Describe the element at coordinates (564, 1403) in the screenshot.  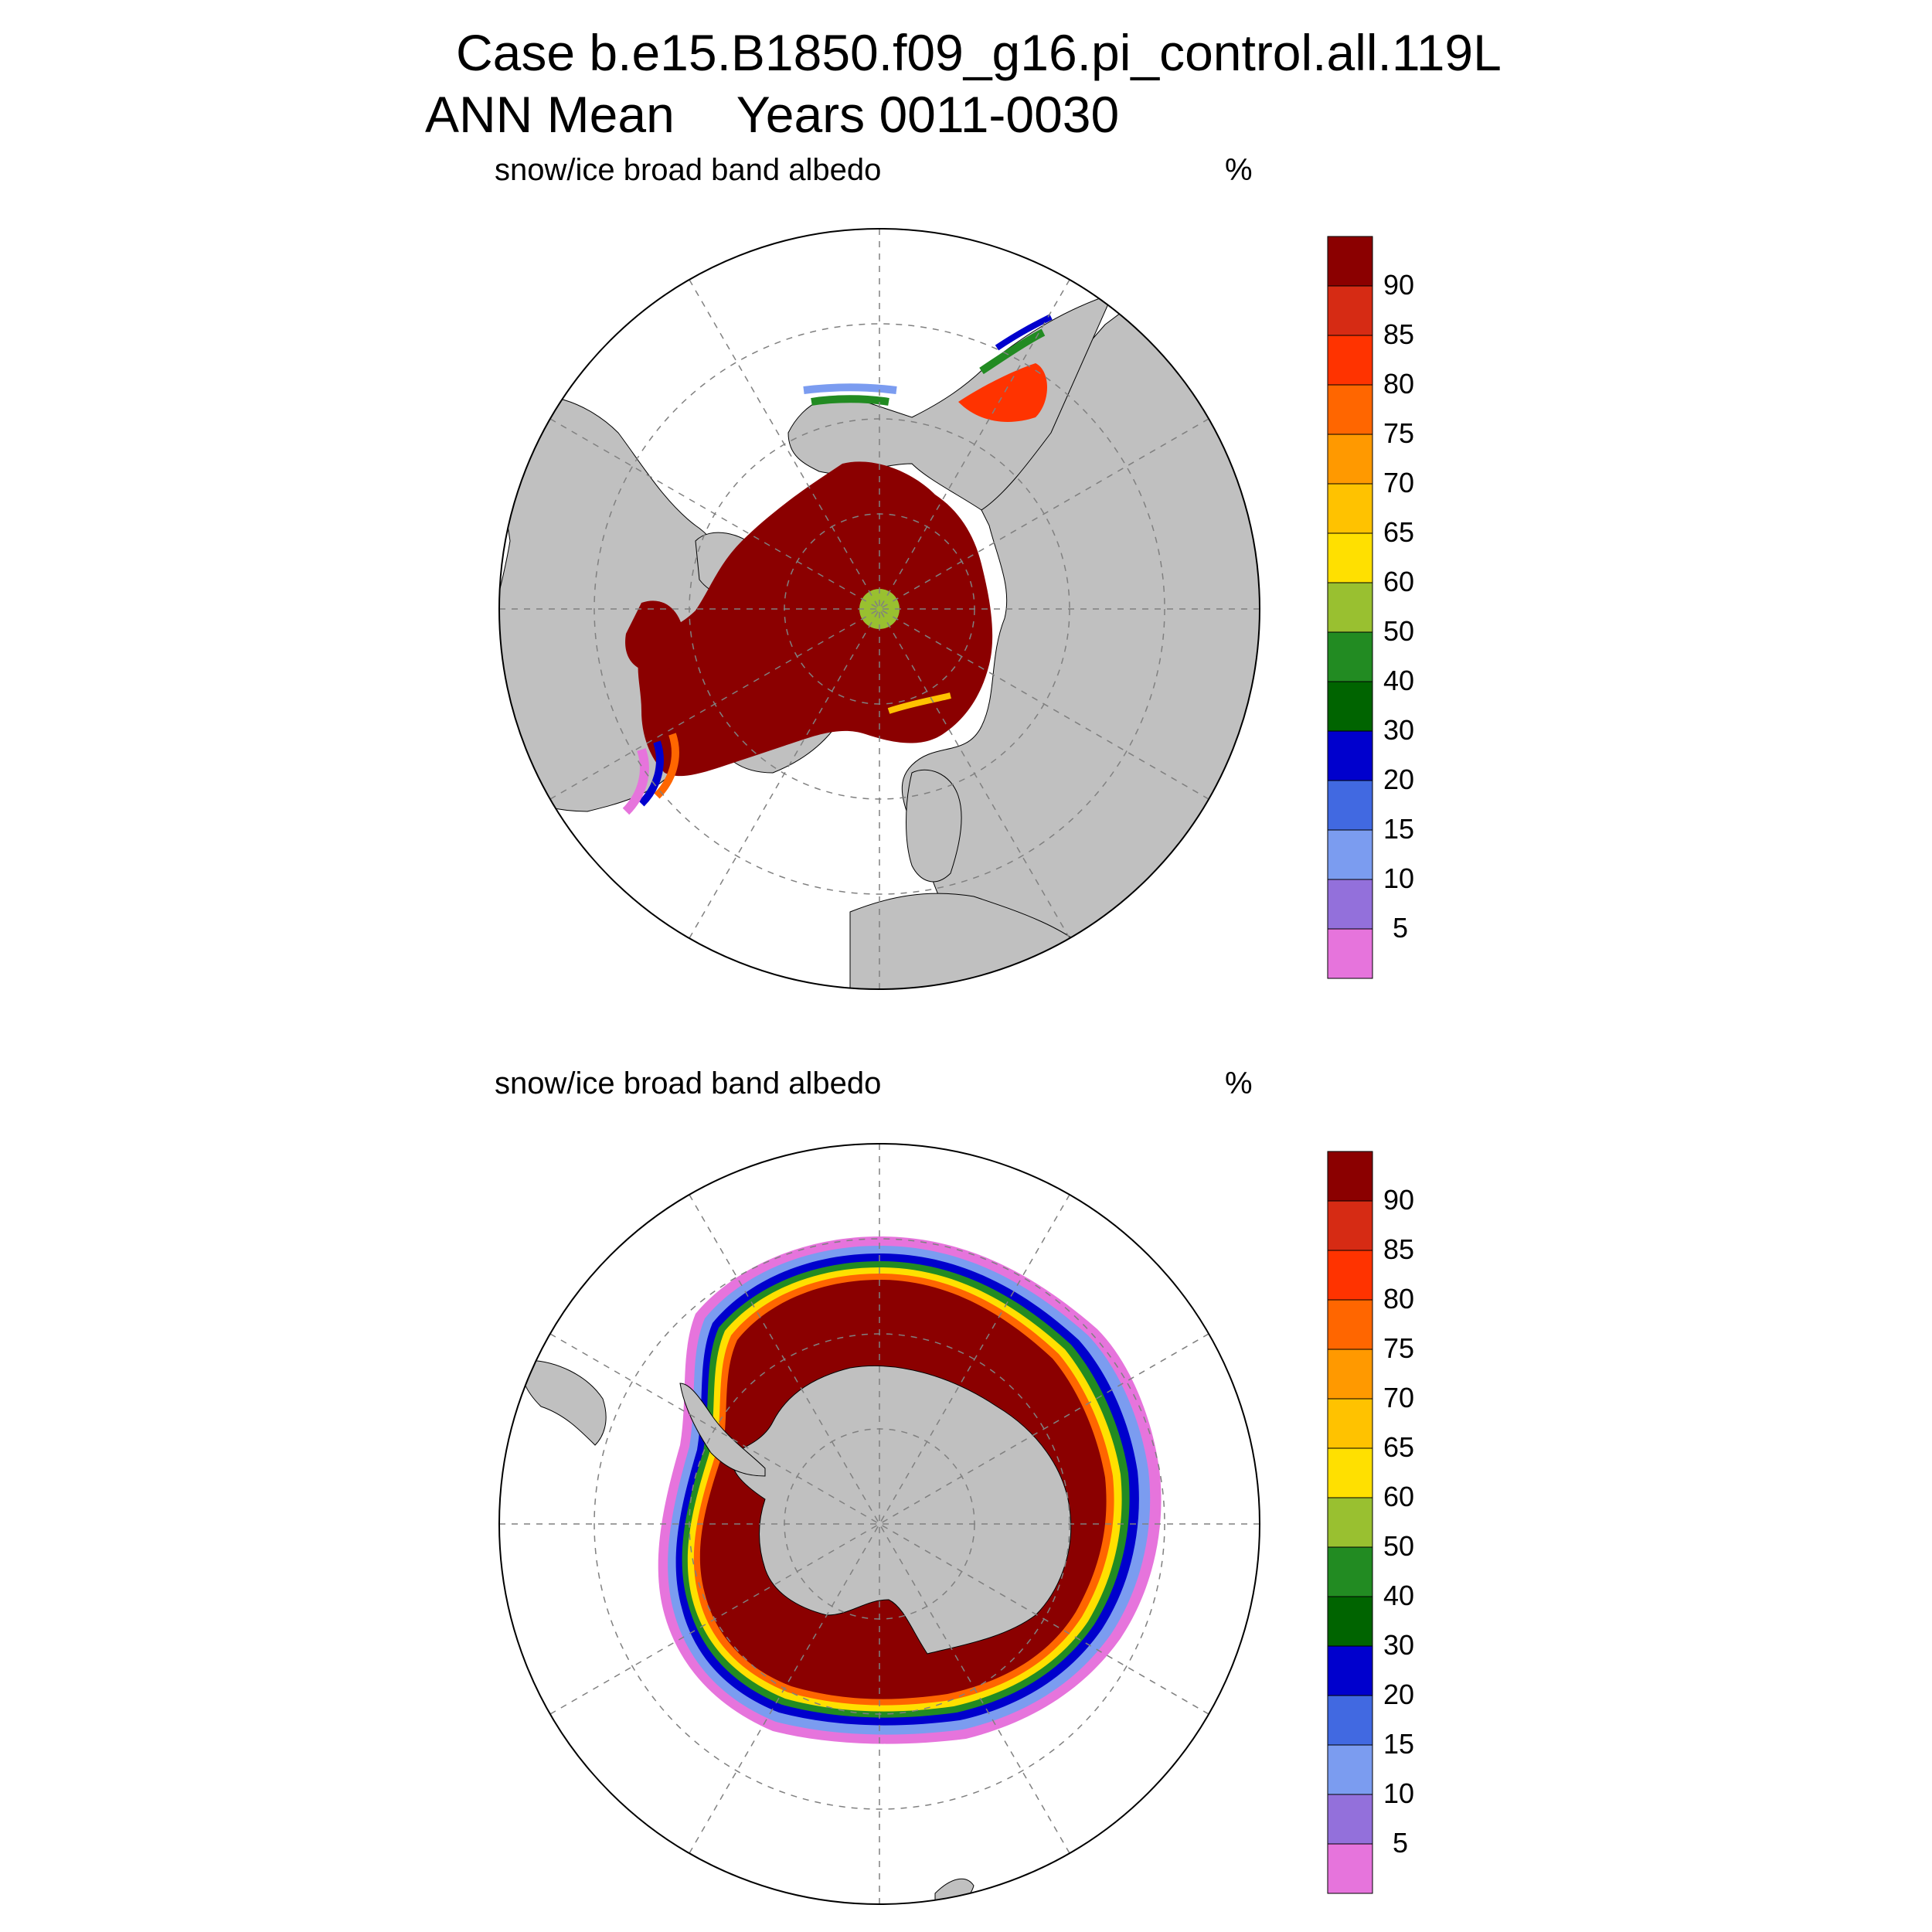
I see `south-land-south-america` at that location.